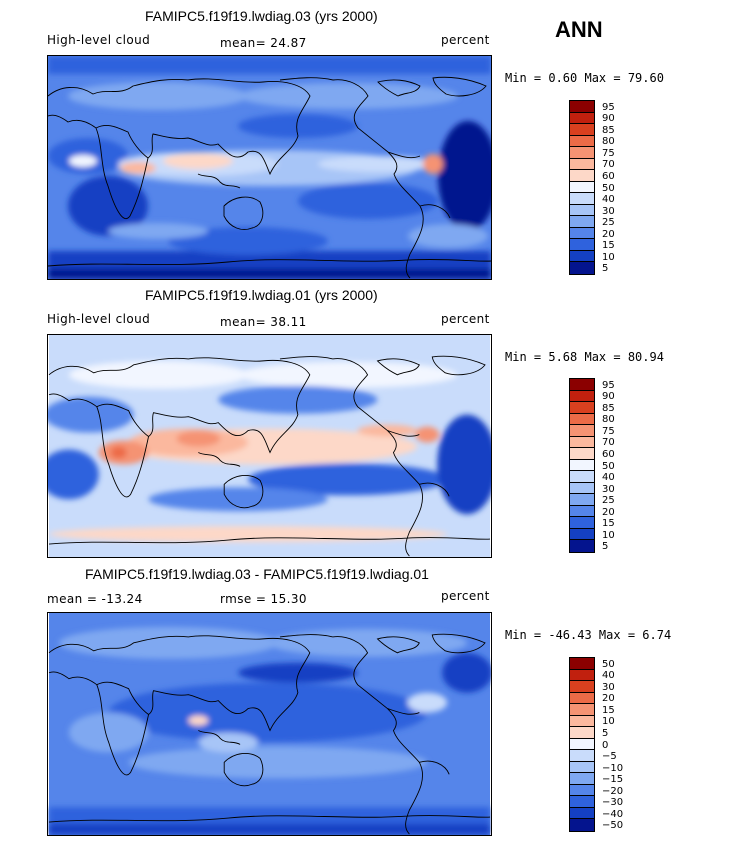 This screenshot has height=846, width=733. What do you see at coordinates (588, 635) in the screenshot?
I see `panel3-minmax: Min = -46.43 Max = 6.74` at bounding box center [588, 635].